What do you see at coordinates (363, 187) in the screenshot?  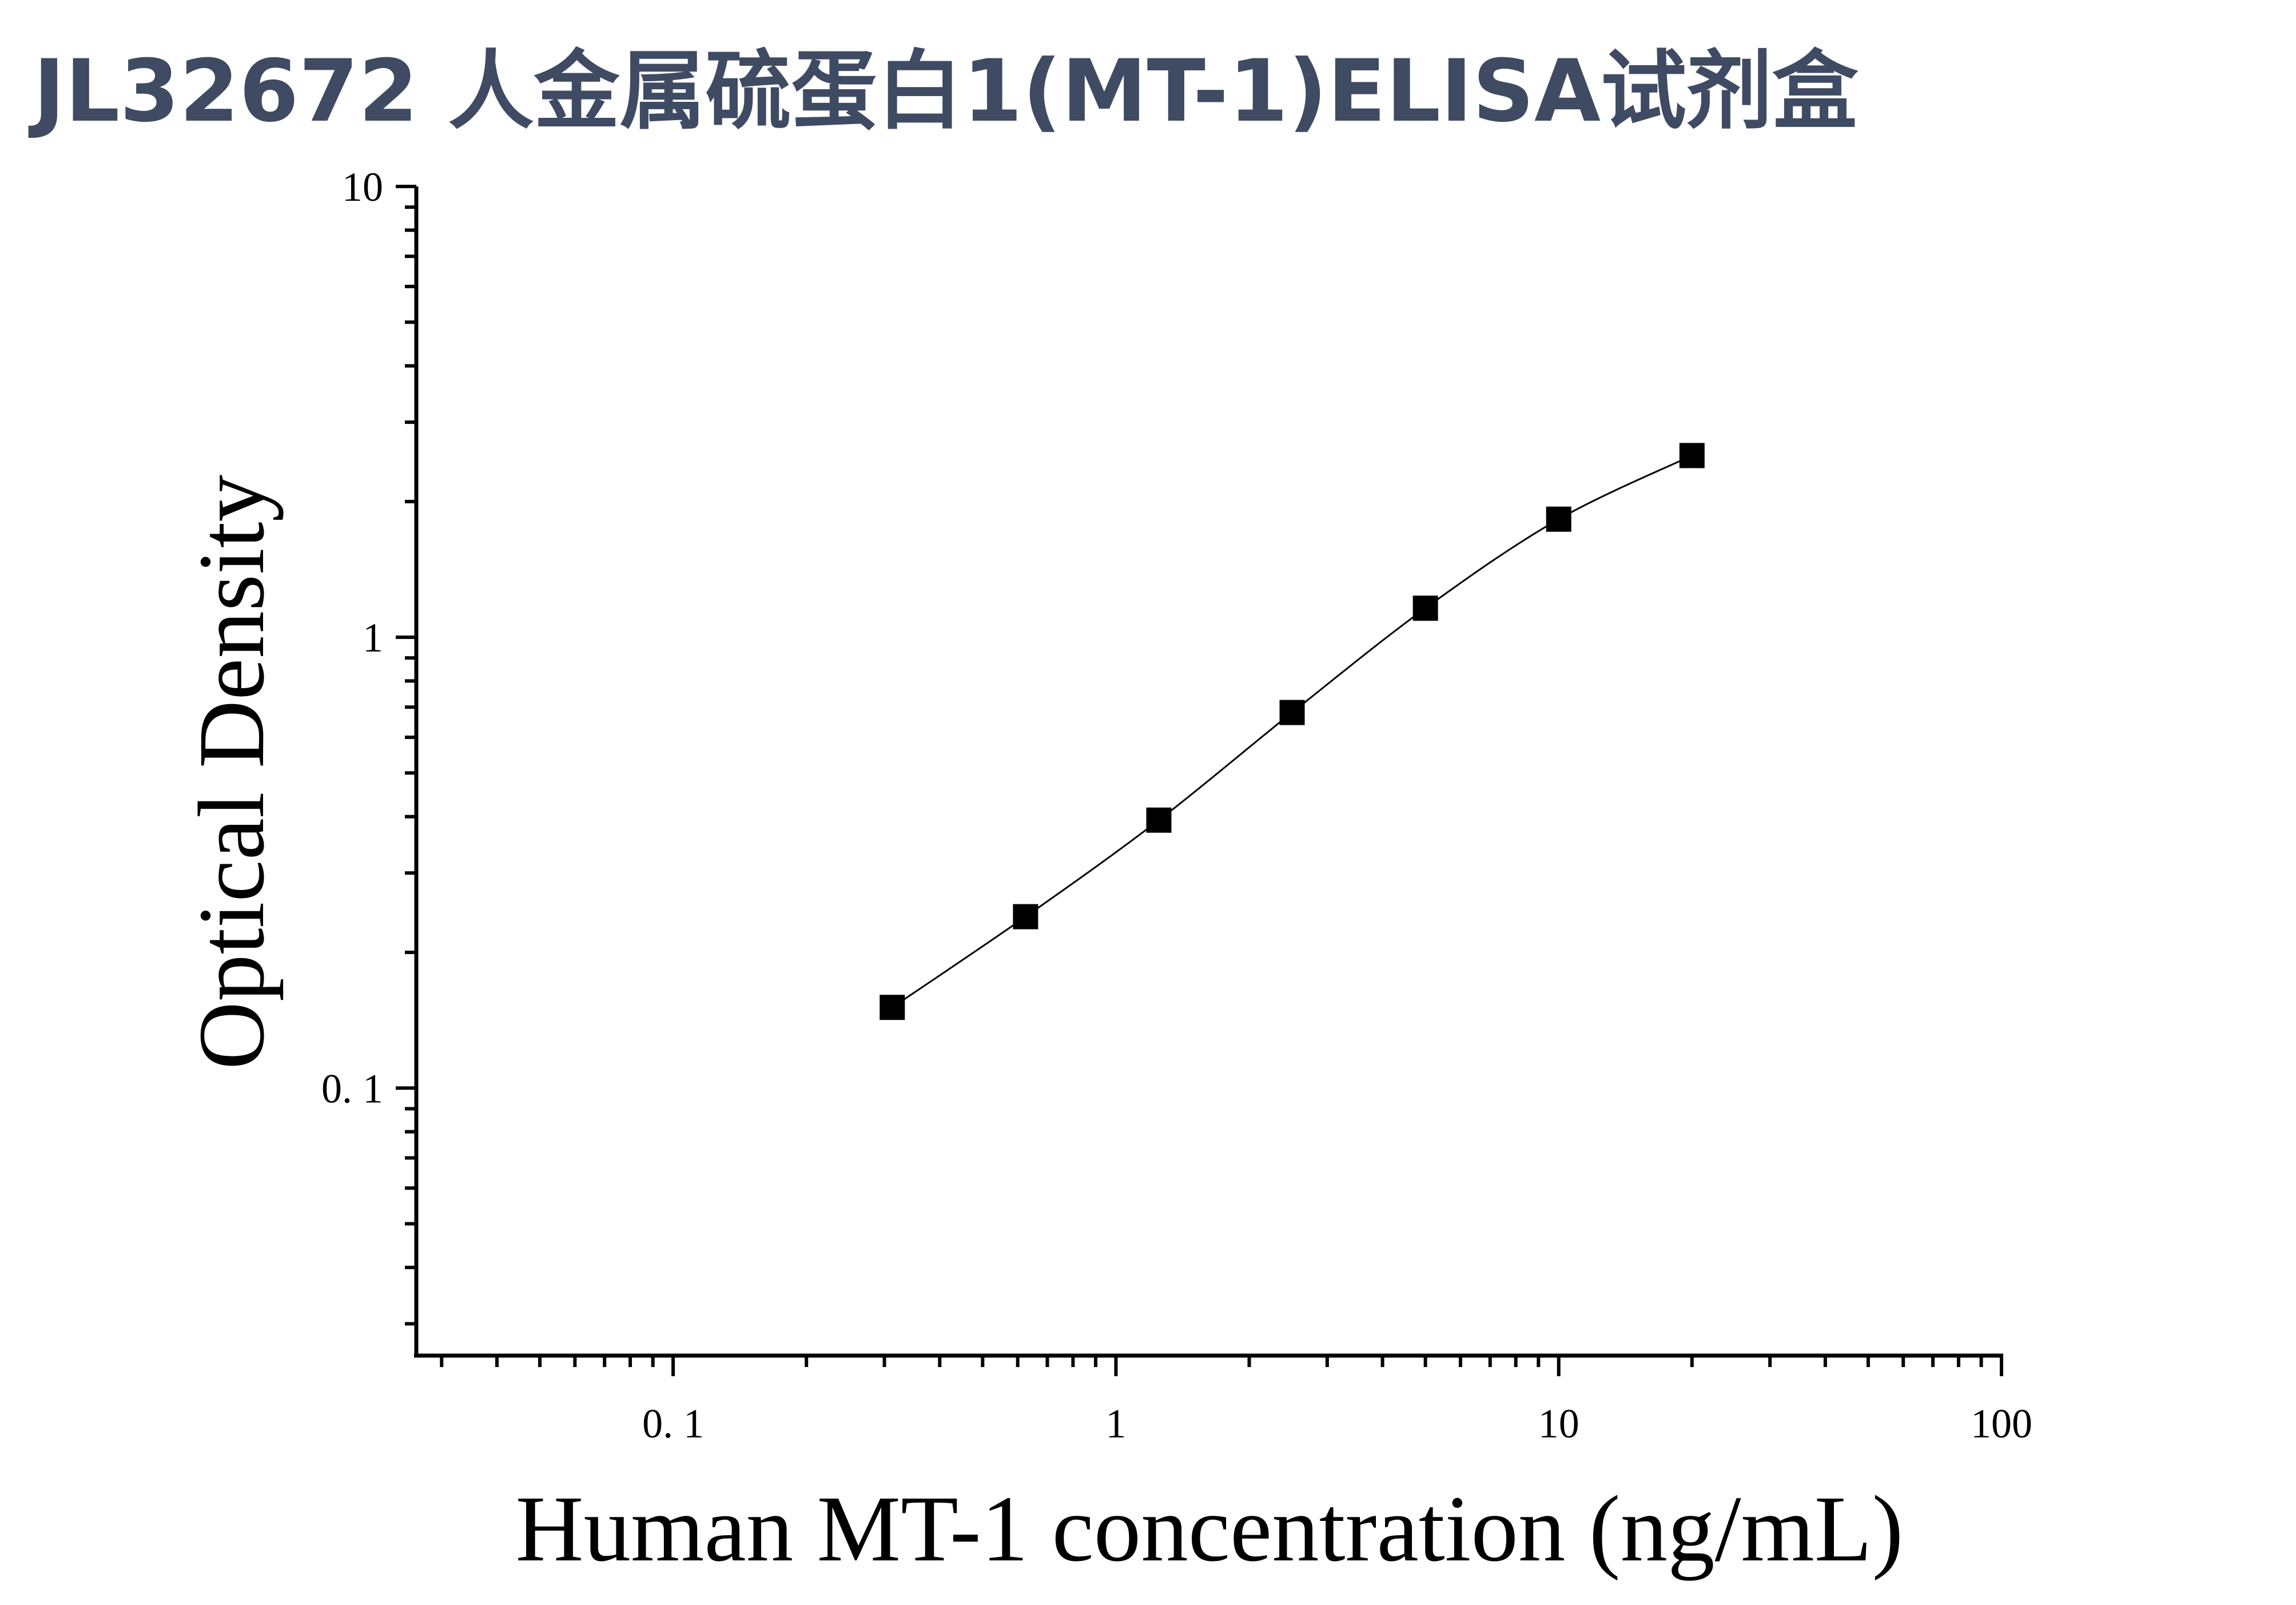 I see `y-tick-label: 10` at bounding box center [363, 187].